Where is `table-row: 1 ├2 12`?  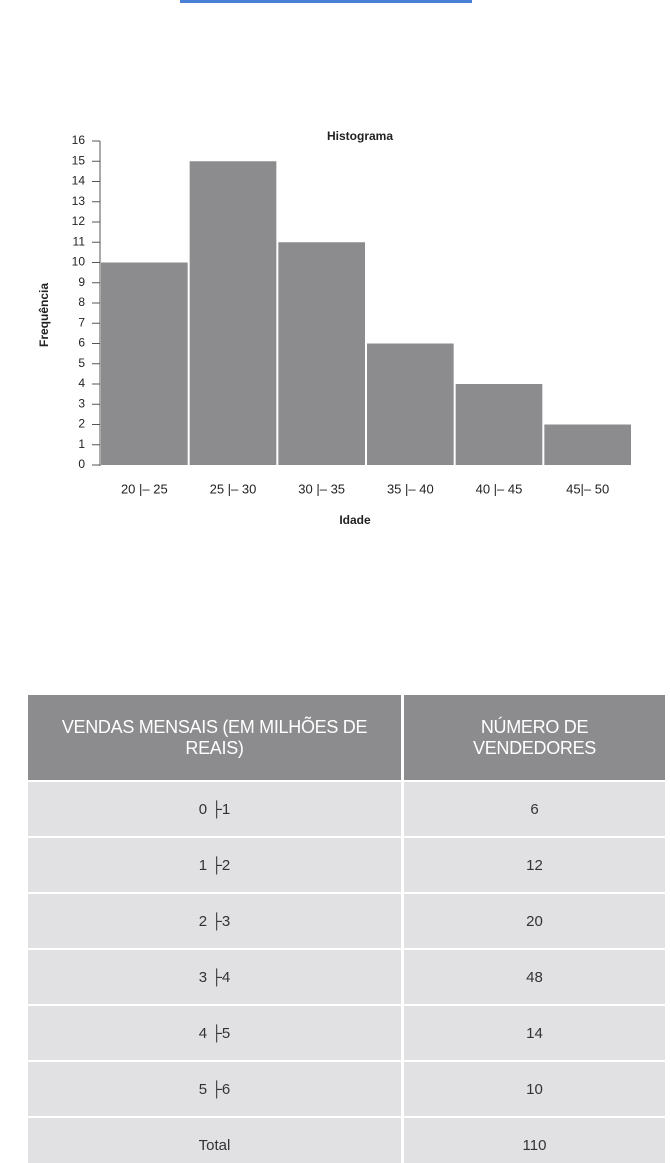 table-row: 1 ├2 12 is located at coordinates (346, 864).